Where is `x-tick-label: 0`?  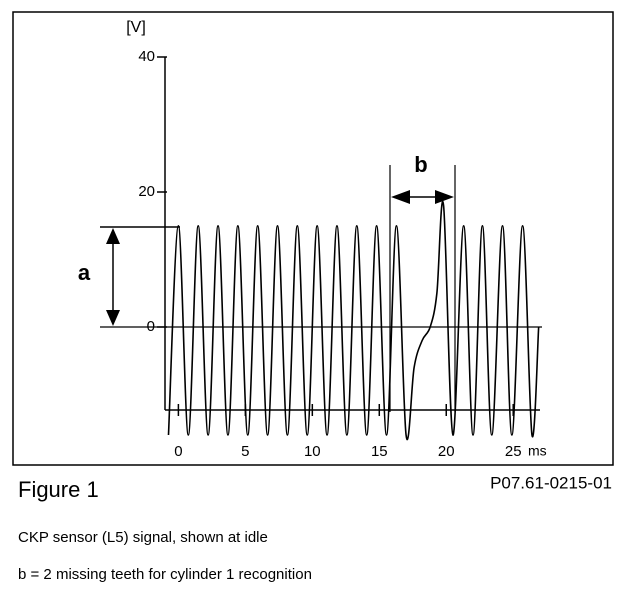 x-tick-label: 0 is located at coordinates (178, 451).